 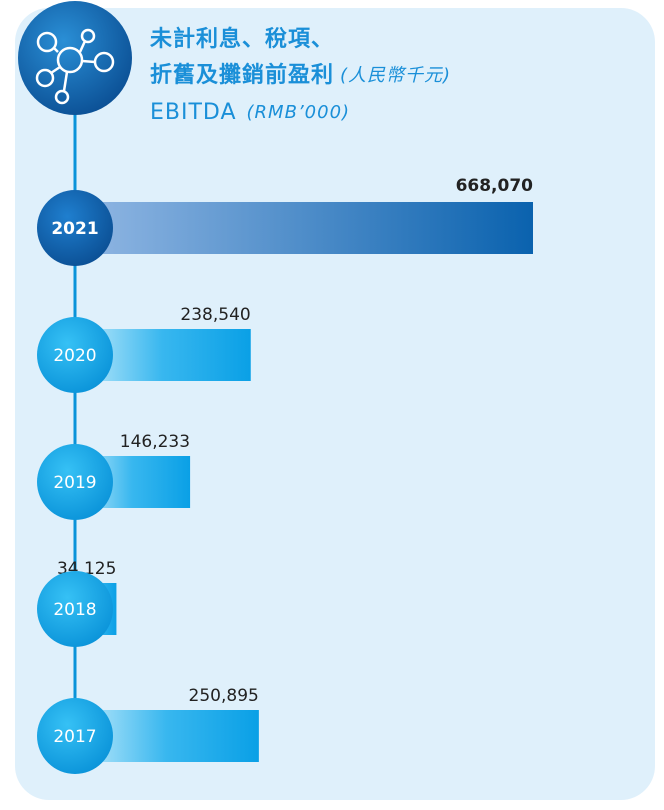 I want to click on title-unit: (人民幣千元), so click(x=395, y=75).